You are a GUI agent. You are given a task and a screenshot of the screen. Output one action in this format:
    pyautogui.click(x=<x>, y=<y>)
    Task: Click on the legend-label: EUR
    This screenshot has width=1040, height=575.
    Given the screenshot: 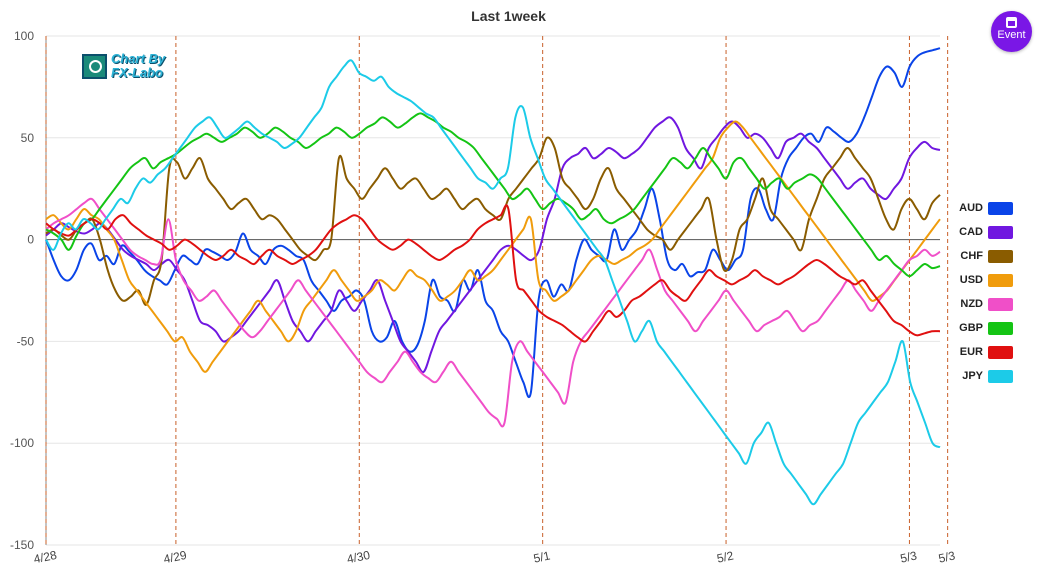 What is the action you would take?
    pyautogui.click(x=971, y=352)
    